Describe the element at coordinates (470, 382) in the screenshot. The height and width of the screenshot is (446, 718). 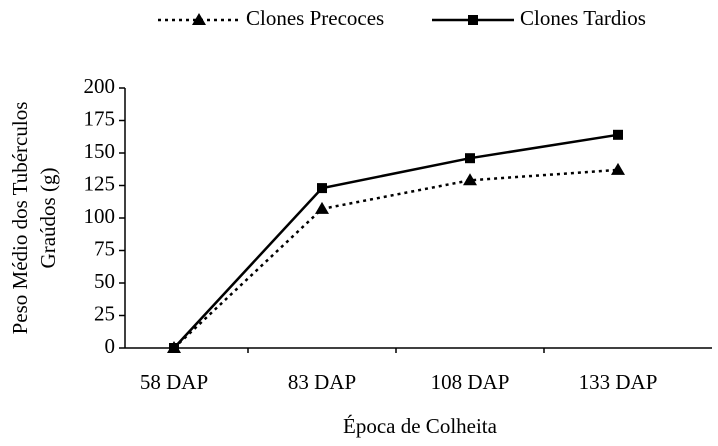
I see `x-tick-label: 108 DAP` at that location.